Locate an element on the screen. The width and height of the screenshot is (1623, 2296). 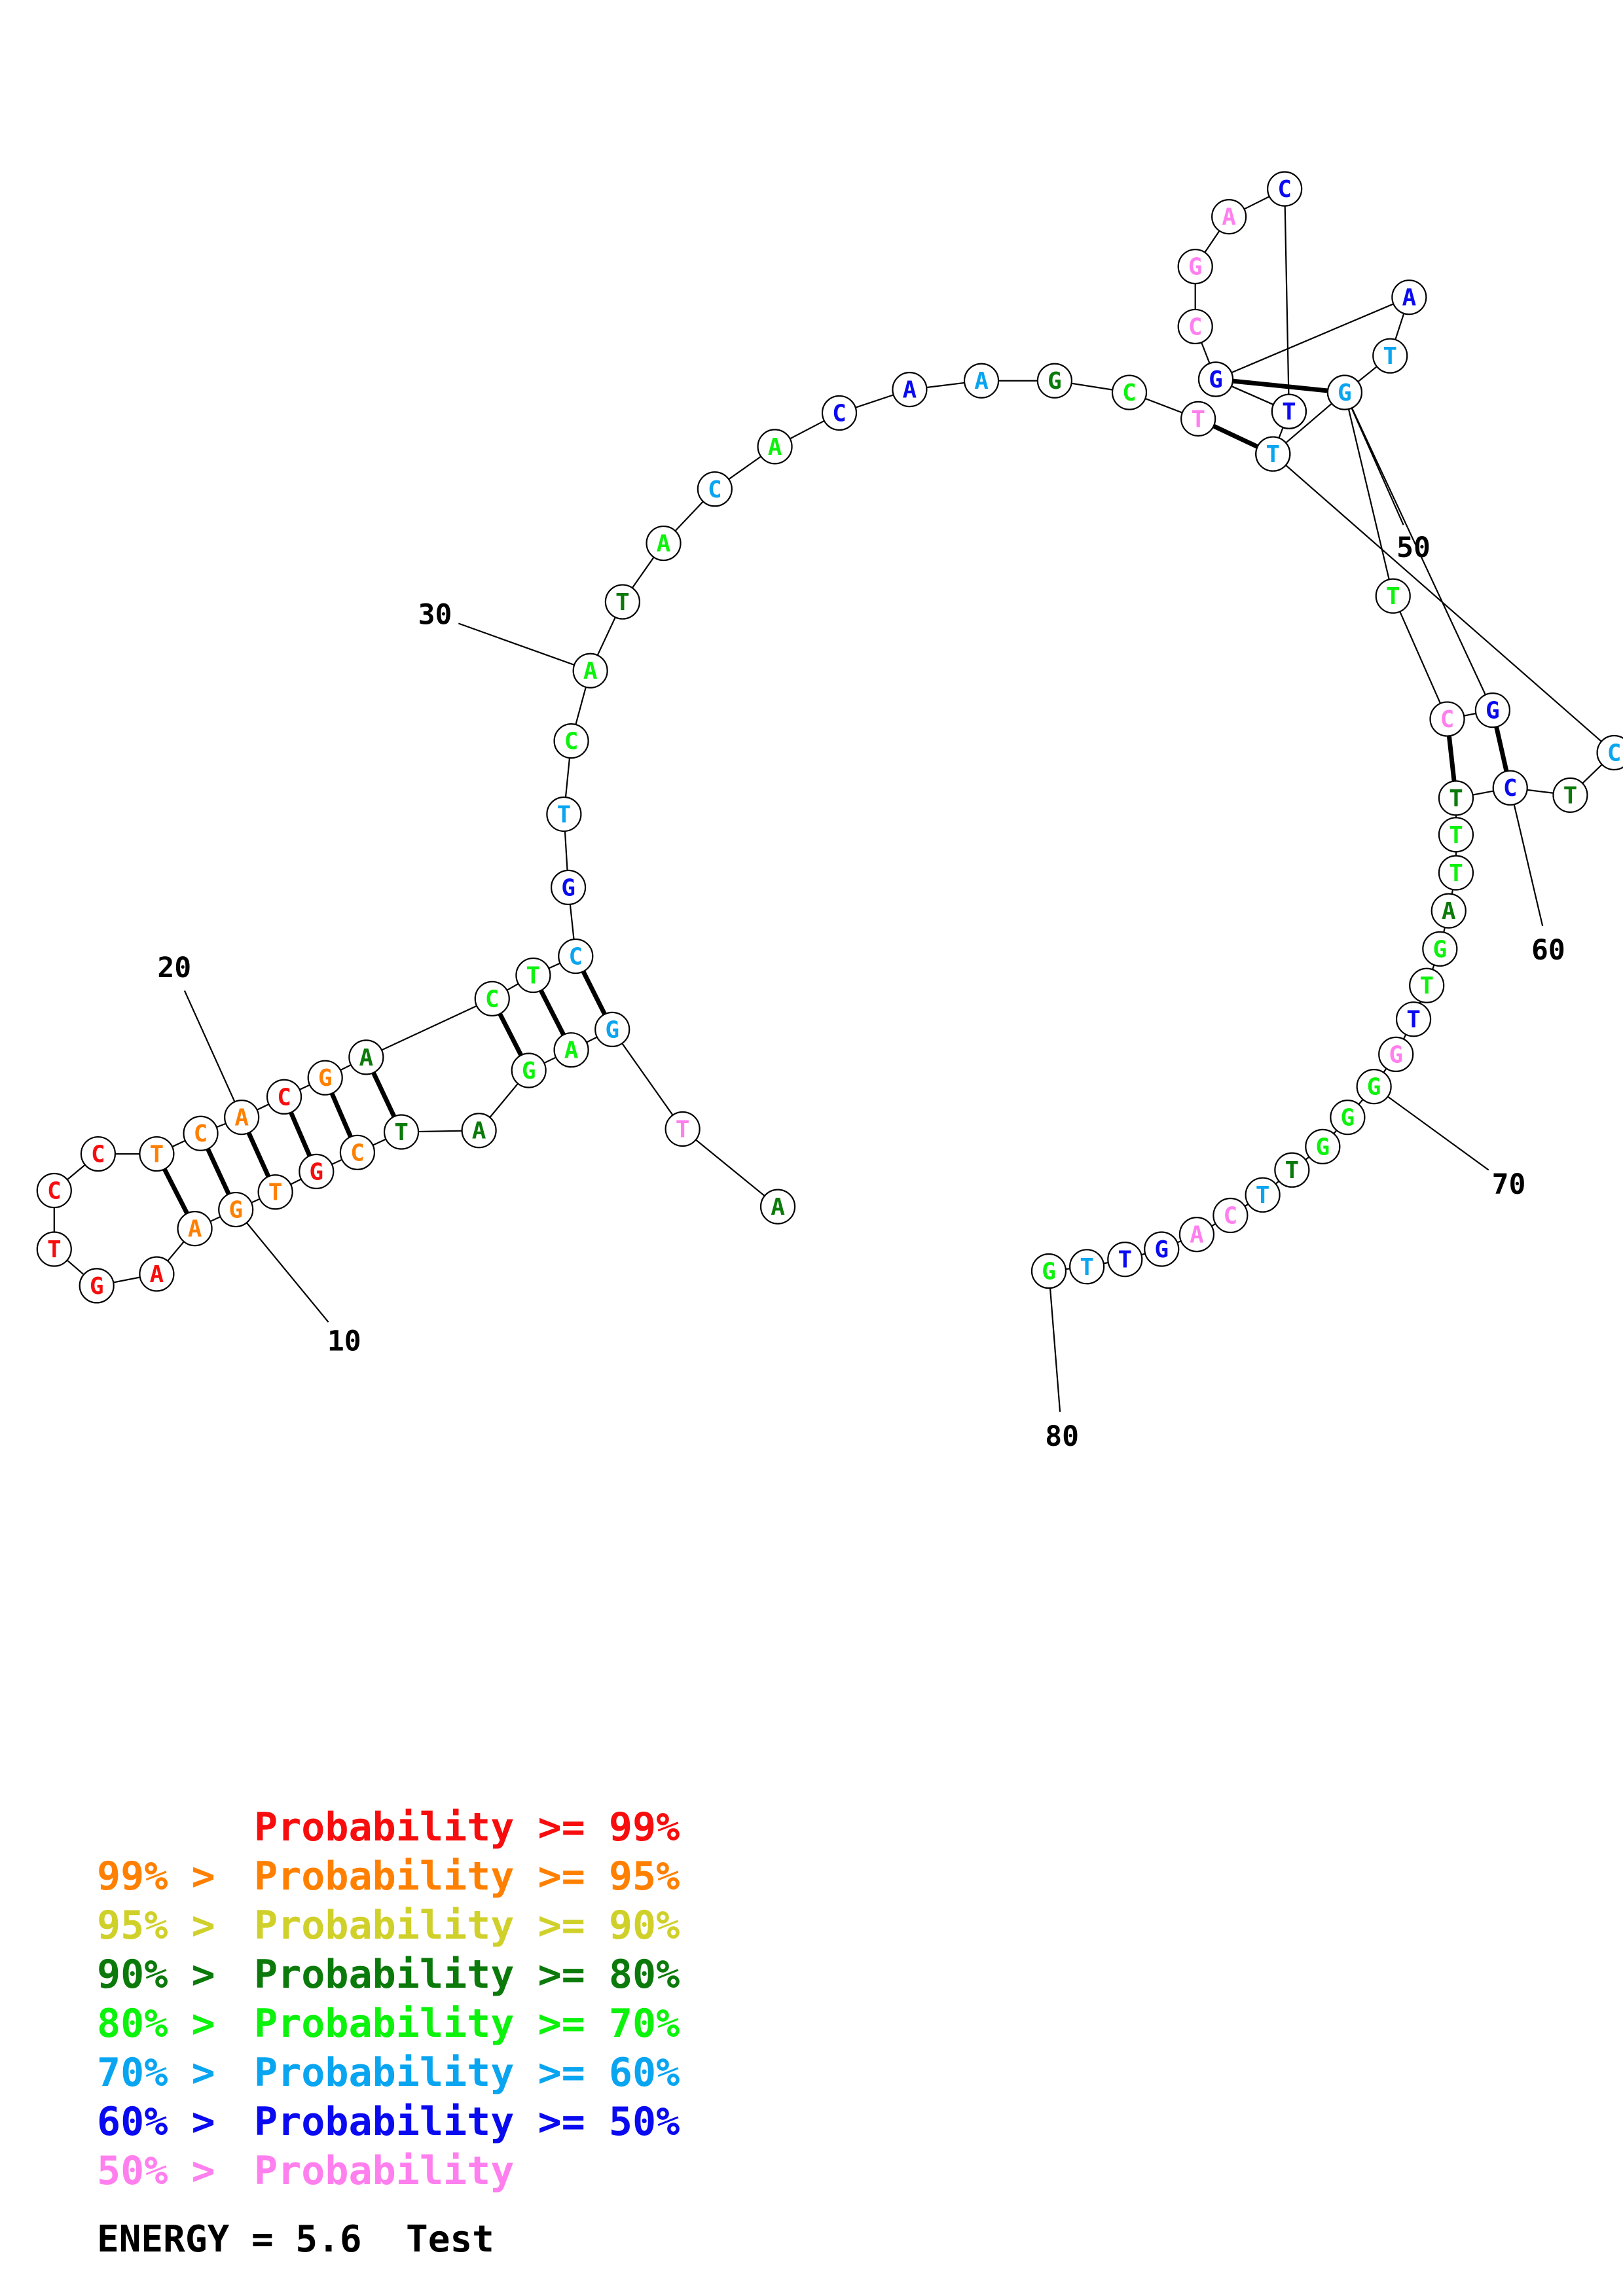
nucleotide-33: C is located at coordinates (715, 489).